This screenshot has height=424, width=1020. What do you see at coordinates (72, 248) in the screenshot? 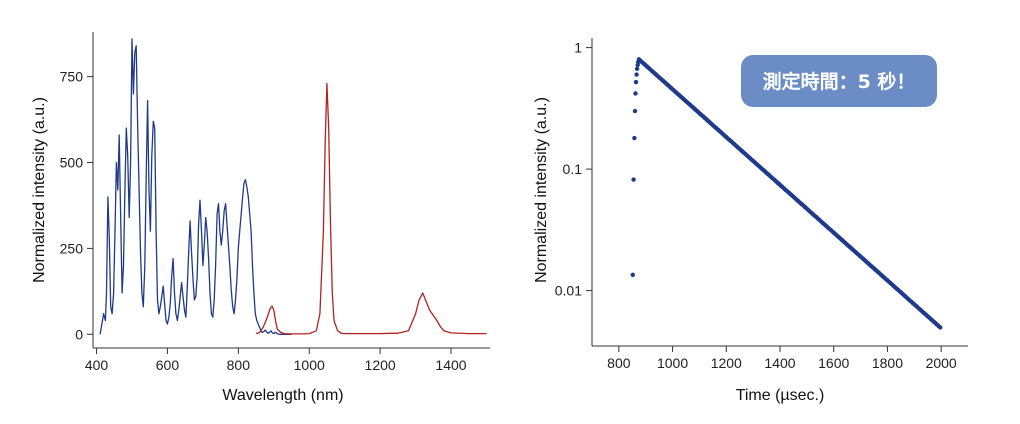
I see `spectrum-y-tick-label: 250` at bounding box center [72, 248].